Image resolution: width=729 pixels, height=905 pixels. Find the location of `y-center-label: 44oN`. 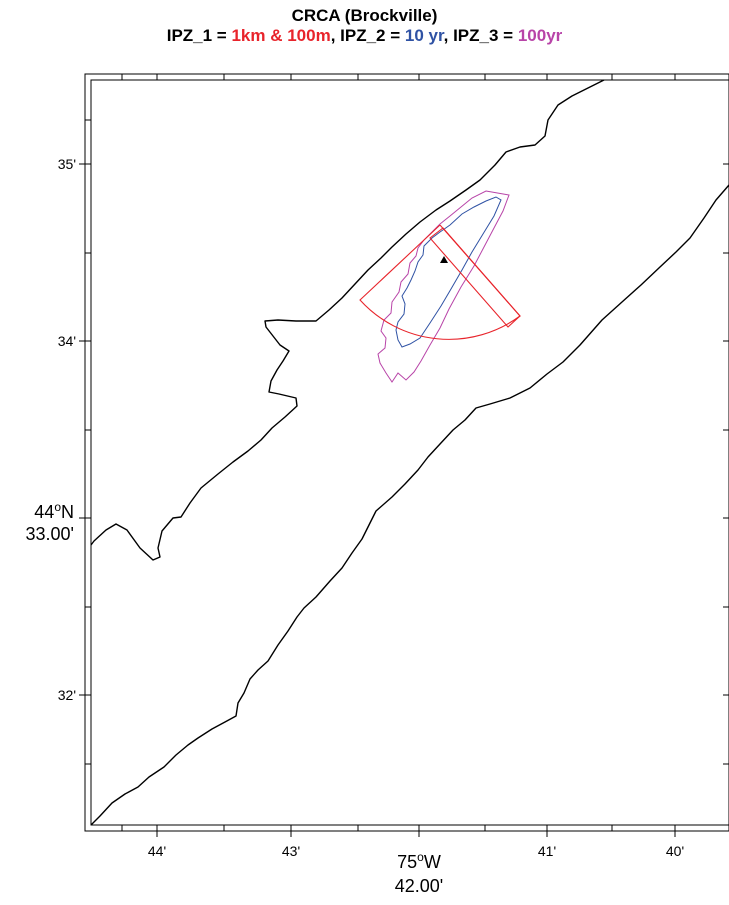

y-center-label: 44oN is located at coordinates (54, 511).